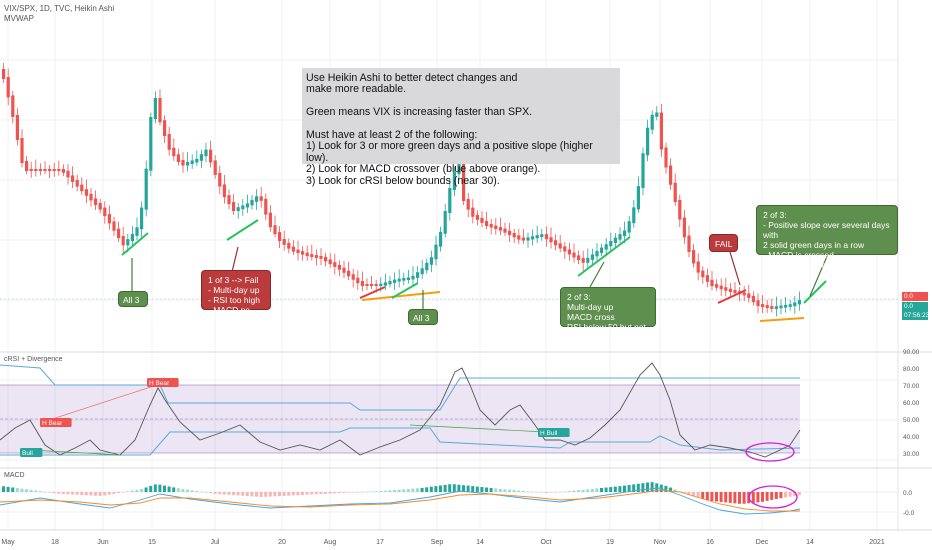  What do you see at coordinates (133, 299) in the screenshot?
I see `callout-all3-june: All 3` at bounding box center [133, 299].